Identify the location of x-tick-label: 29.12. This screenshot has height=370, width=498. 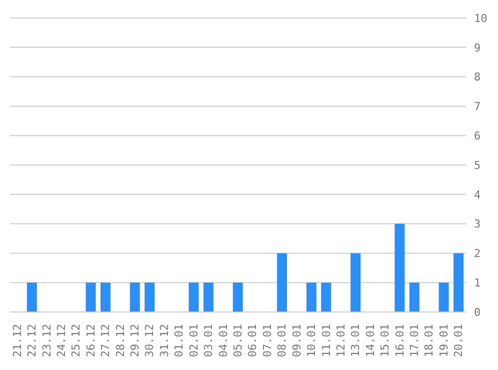
(135, 341).